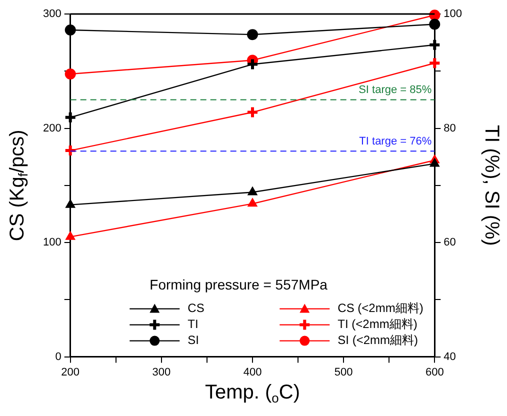 Image resolution: width=507 pixels, height=416 pixels. What do you see at coordinates (196, 308) in the screenshot?
I see `legend-label: CS` at bounding box center [196, 308].